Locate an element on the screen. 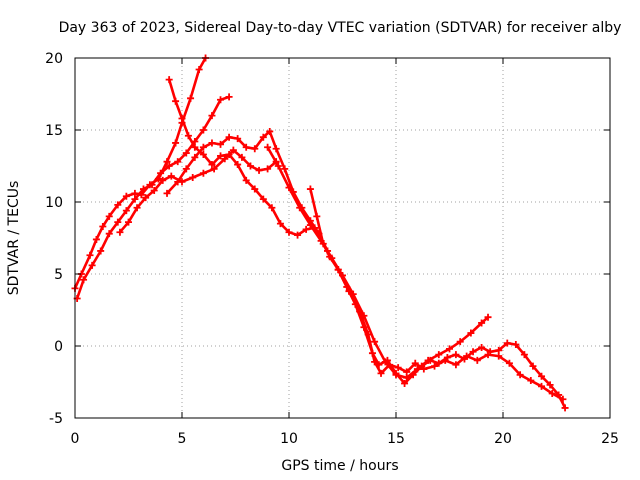 This screenshot has width=640, height=480. x-tick-label: 15 is located at coordinates (396, 439).